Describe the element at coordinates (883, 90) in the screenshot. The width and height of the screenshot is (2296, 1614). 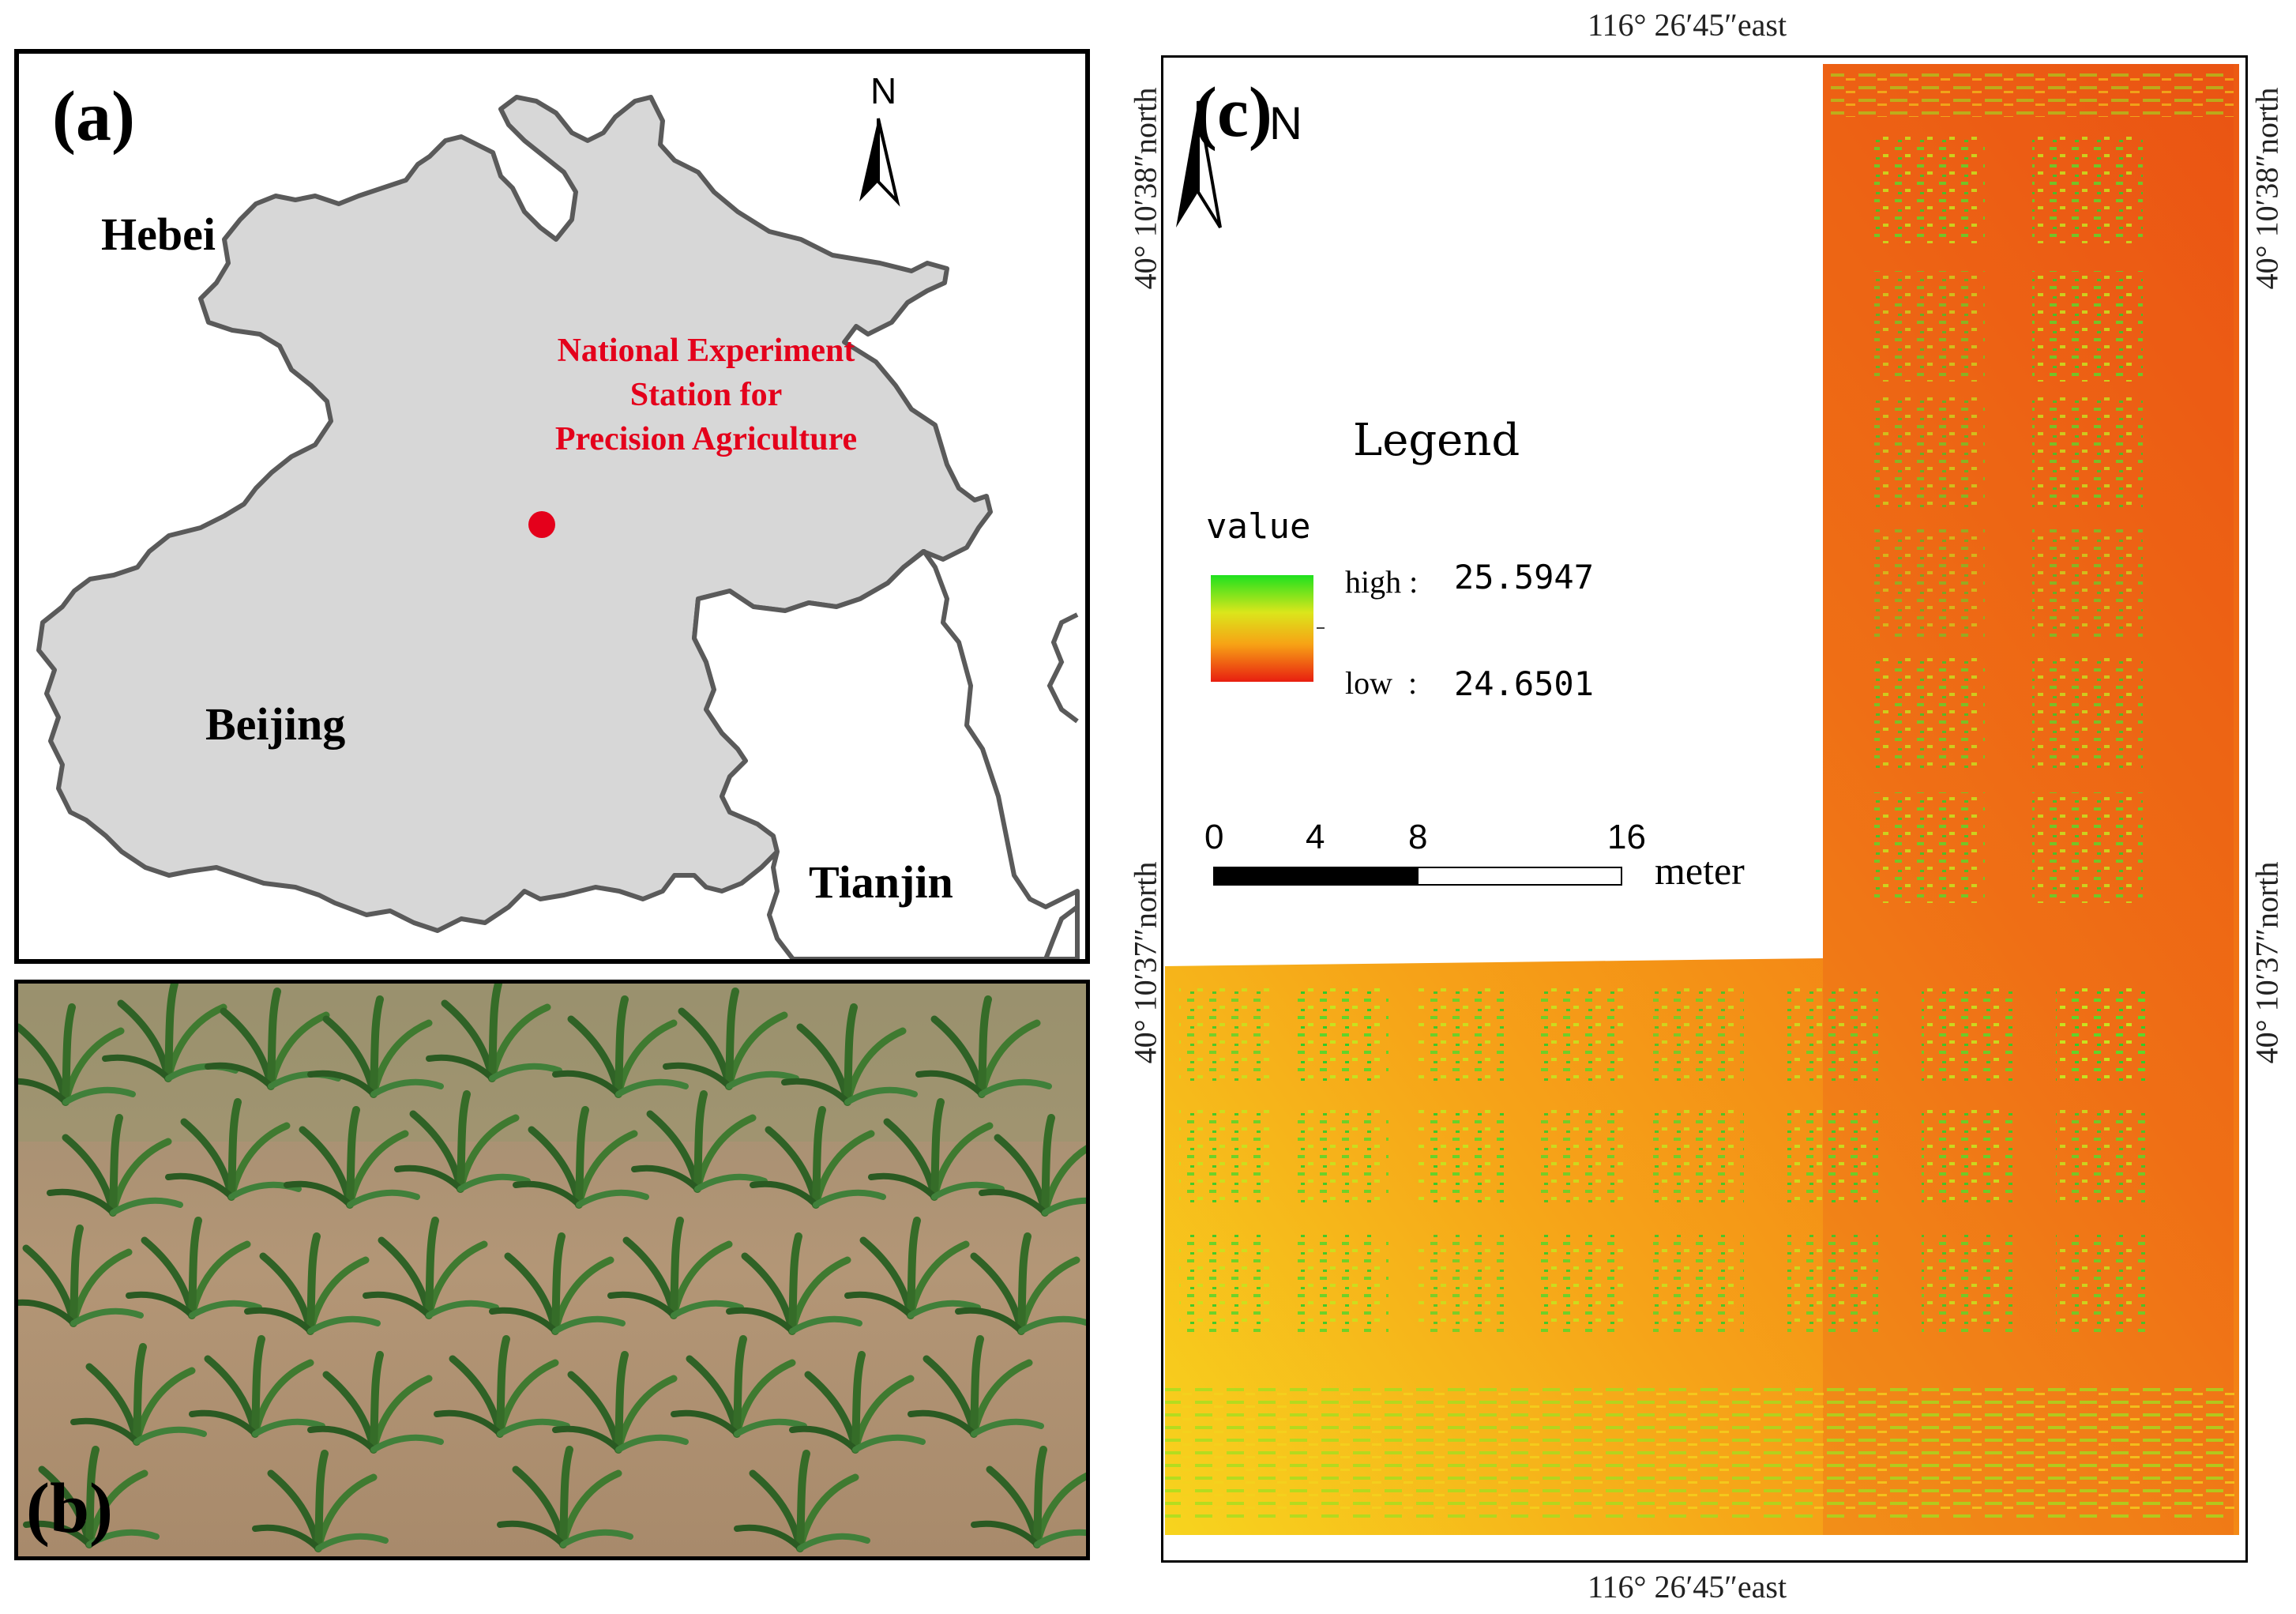
I see `north-label-a: N` at that location.